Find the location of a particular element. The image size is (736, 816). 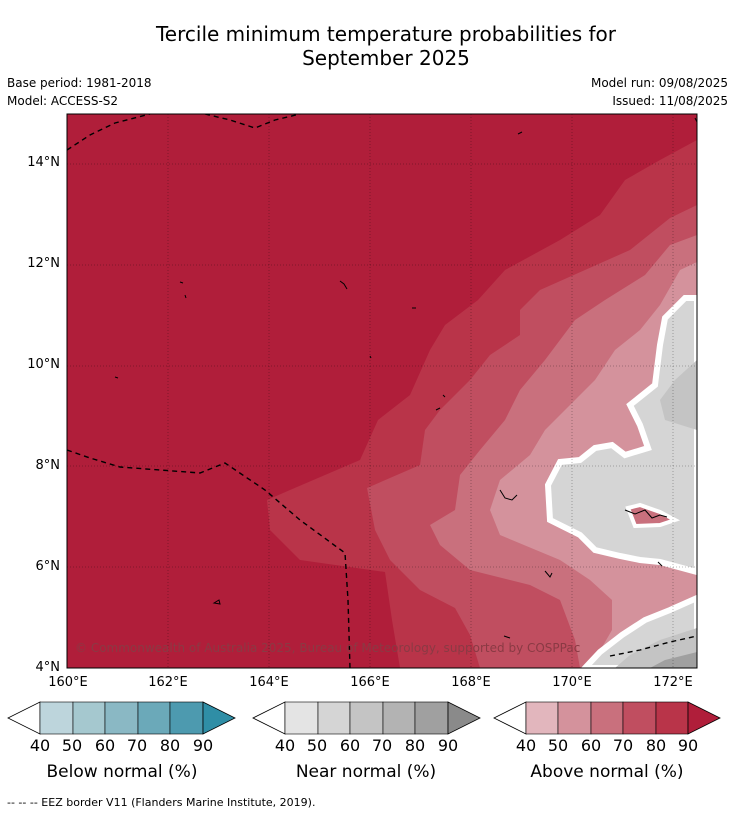

lon-tick-162e: 162°E is located at coordinates (168, 682).